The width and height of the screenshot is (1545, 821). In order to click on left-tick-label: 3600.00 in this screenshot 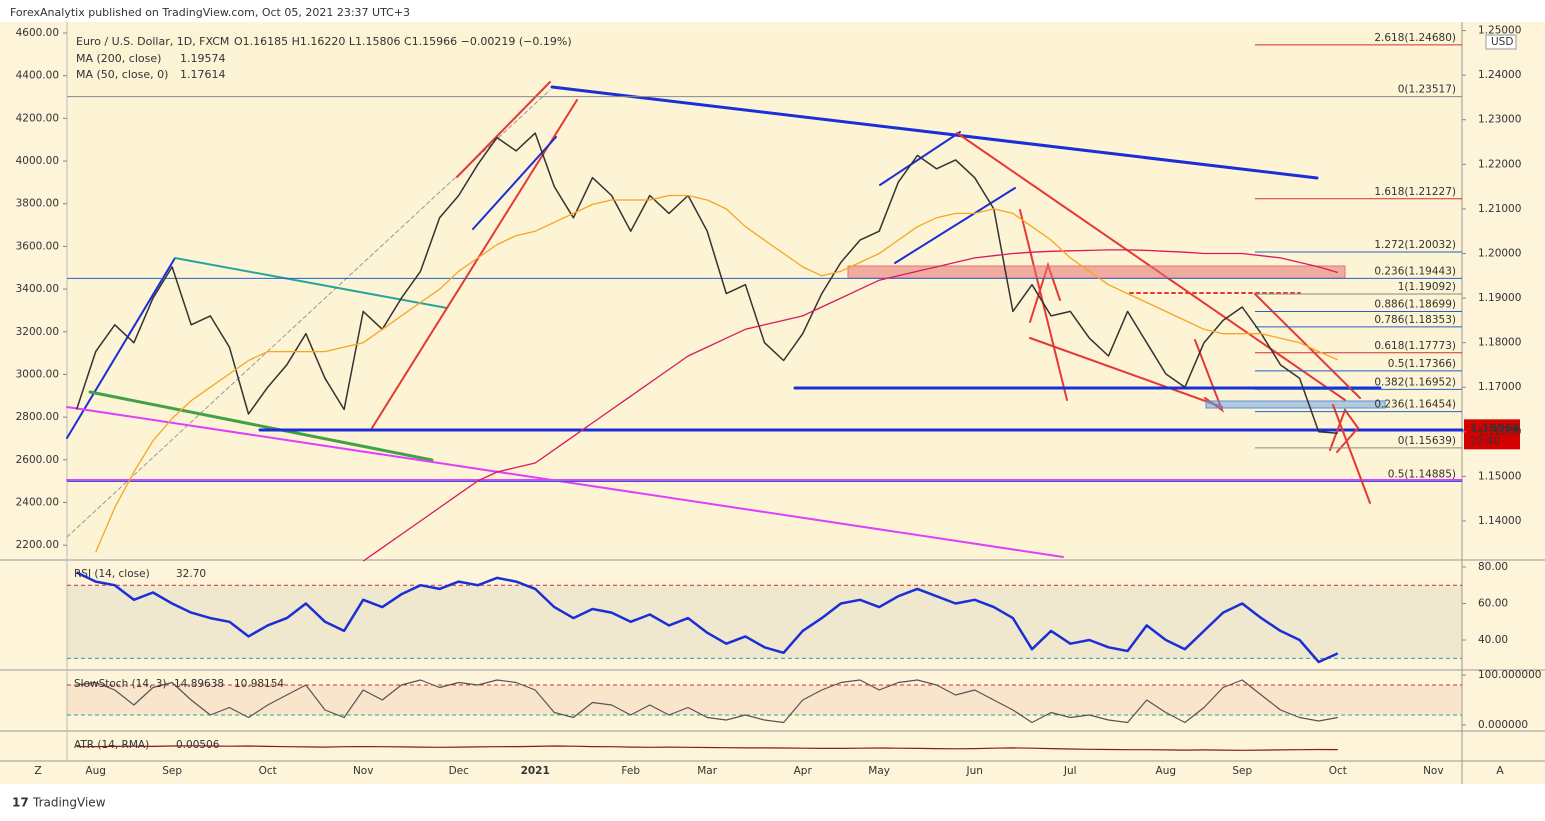, I will do `click(37, 246)`.